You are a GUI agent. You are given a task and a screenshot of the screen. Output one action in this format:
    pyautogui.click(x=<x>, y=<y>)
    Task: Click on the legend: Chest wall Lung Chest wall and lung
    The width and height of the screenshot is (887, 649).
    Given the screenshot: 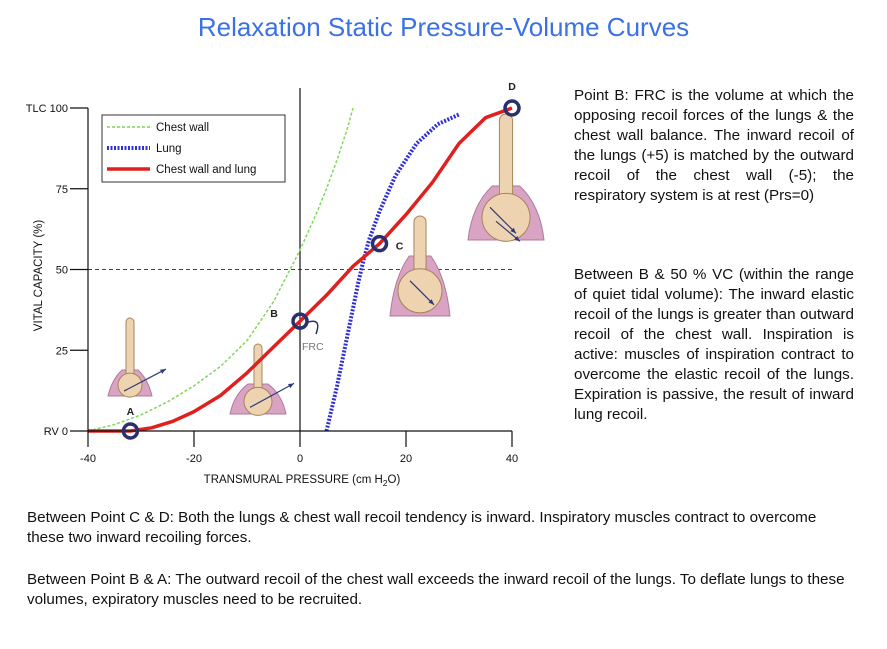 What is the action you would take?
    pyautogui.click(x=193, y=148)
    